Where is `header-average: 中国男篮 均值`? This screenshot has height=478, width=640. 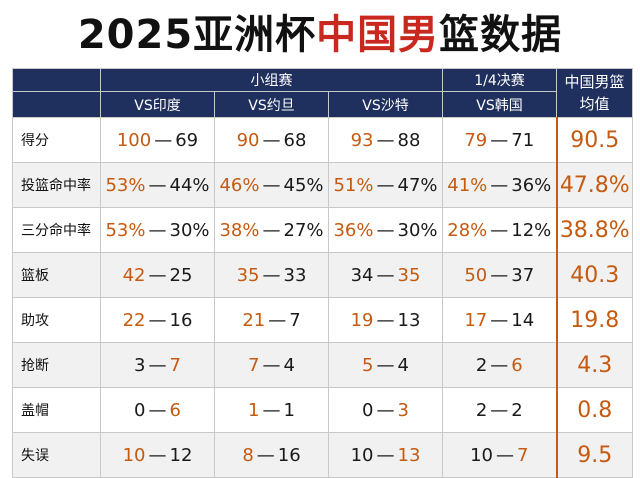
header-average: 中国男篮 均值 is located at coordinates (595, 93).